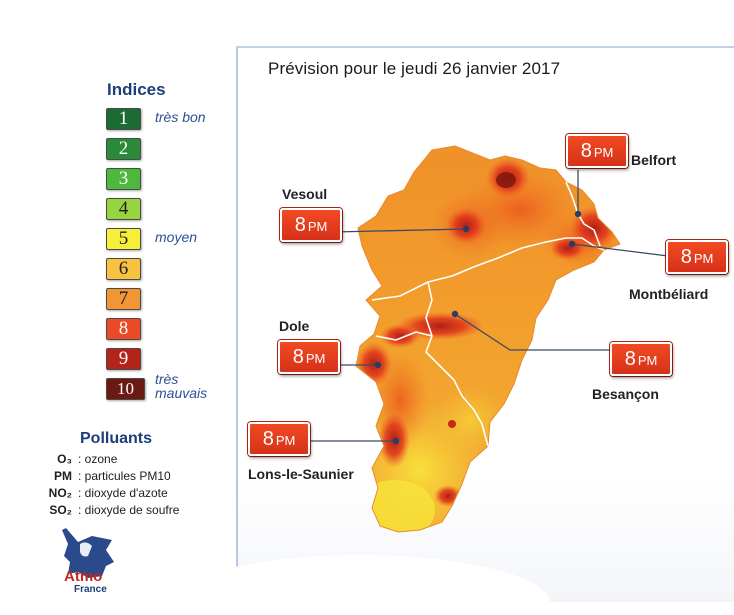 The height and width of the screenshot is (615, 734). I want to click on badge-lons-le-saunier: 8 PM, so click(279, 439).